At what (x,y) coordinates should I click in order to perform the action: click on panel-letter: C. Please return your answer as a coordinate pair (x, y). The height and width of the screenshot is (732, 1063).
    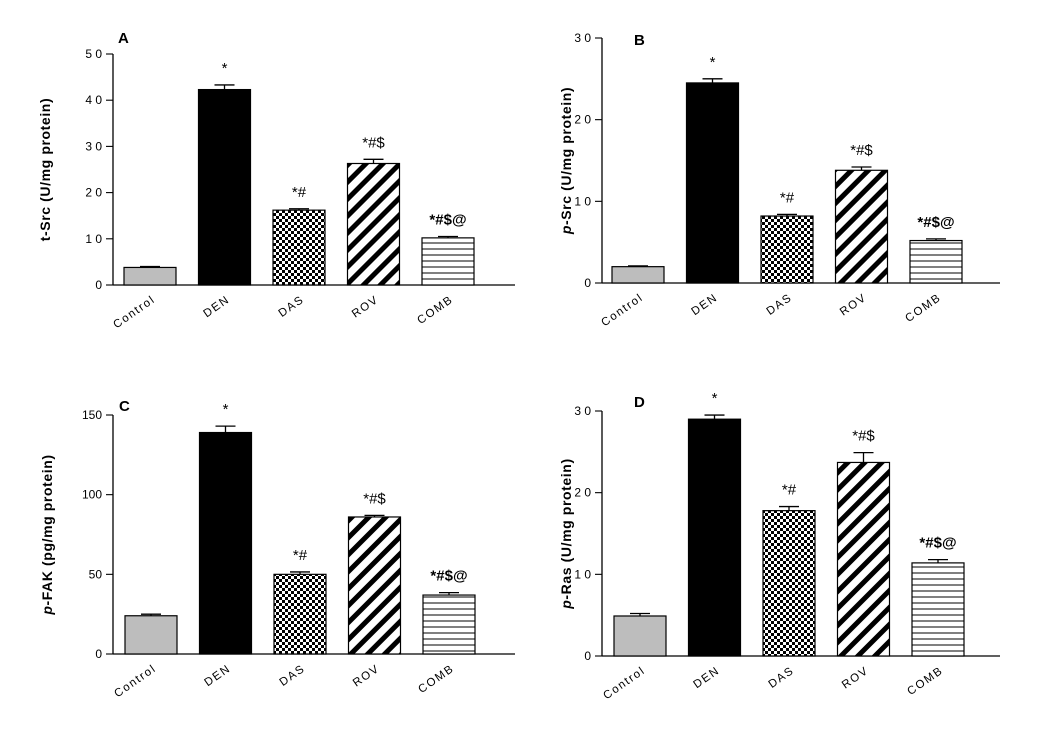
    Looking at the image, I should click on (124, 406).